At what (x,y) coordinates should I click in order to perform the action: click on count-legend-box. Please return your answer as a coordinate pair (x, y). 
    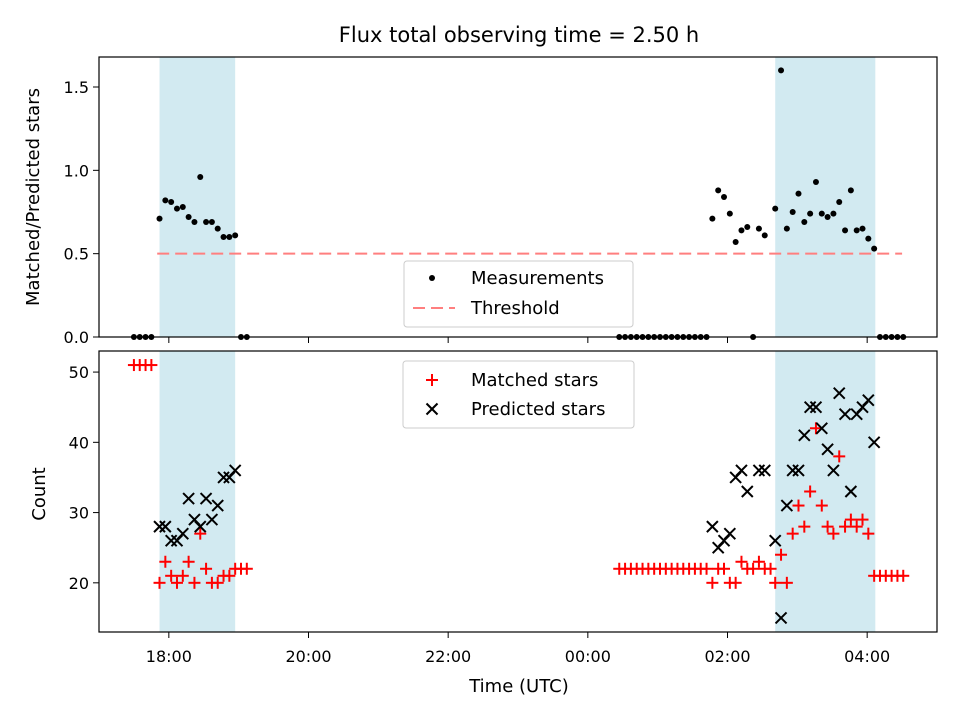
    Looking at the image, I should click on (518, 394).